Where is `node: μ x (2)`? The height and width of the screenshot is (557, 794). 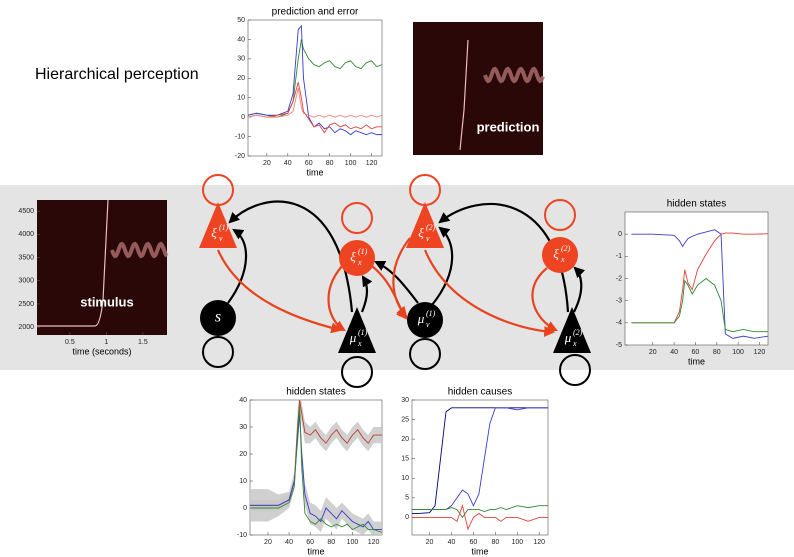 node: μ x (2) is located at coordinates (572, 346).